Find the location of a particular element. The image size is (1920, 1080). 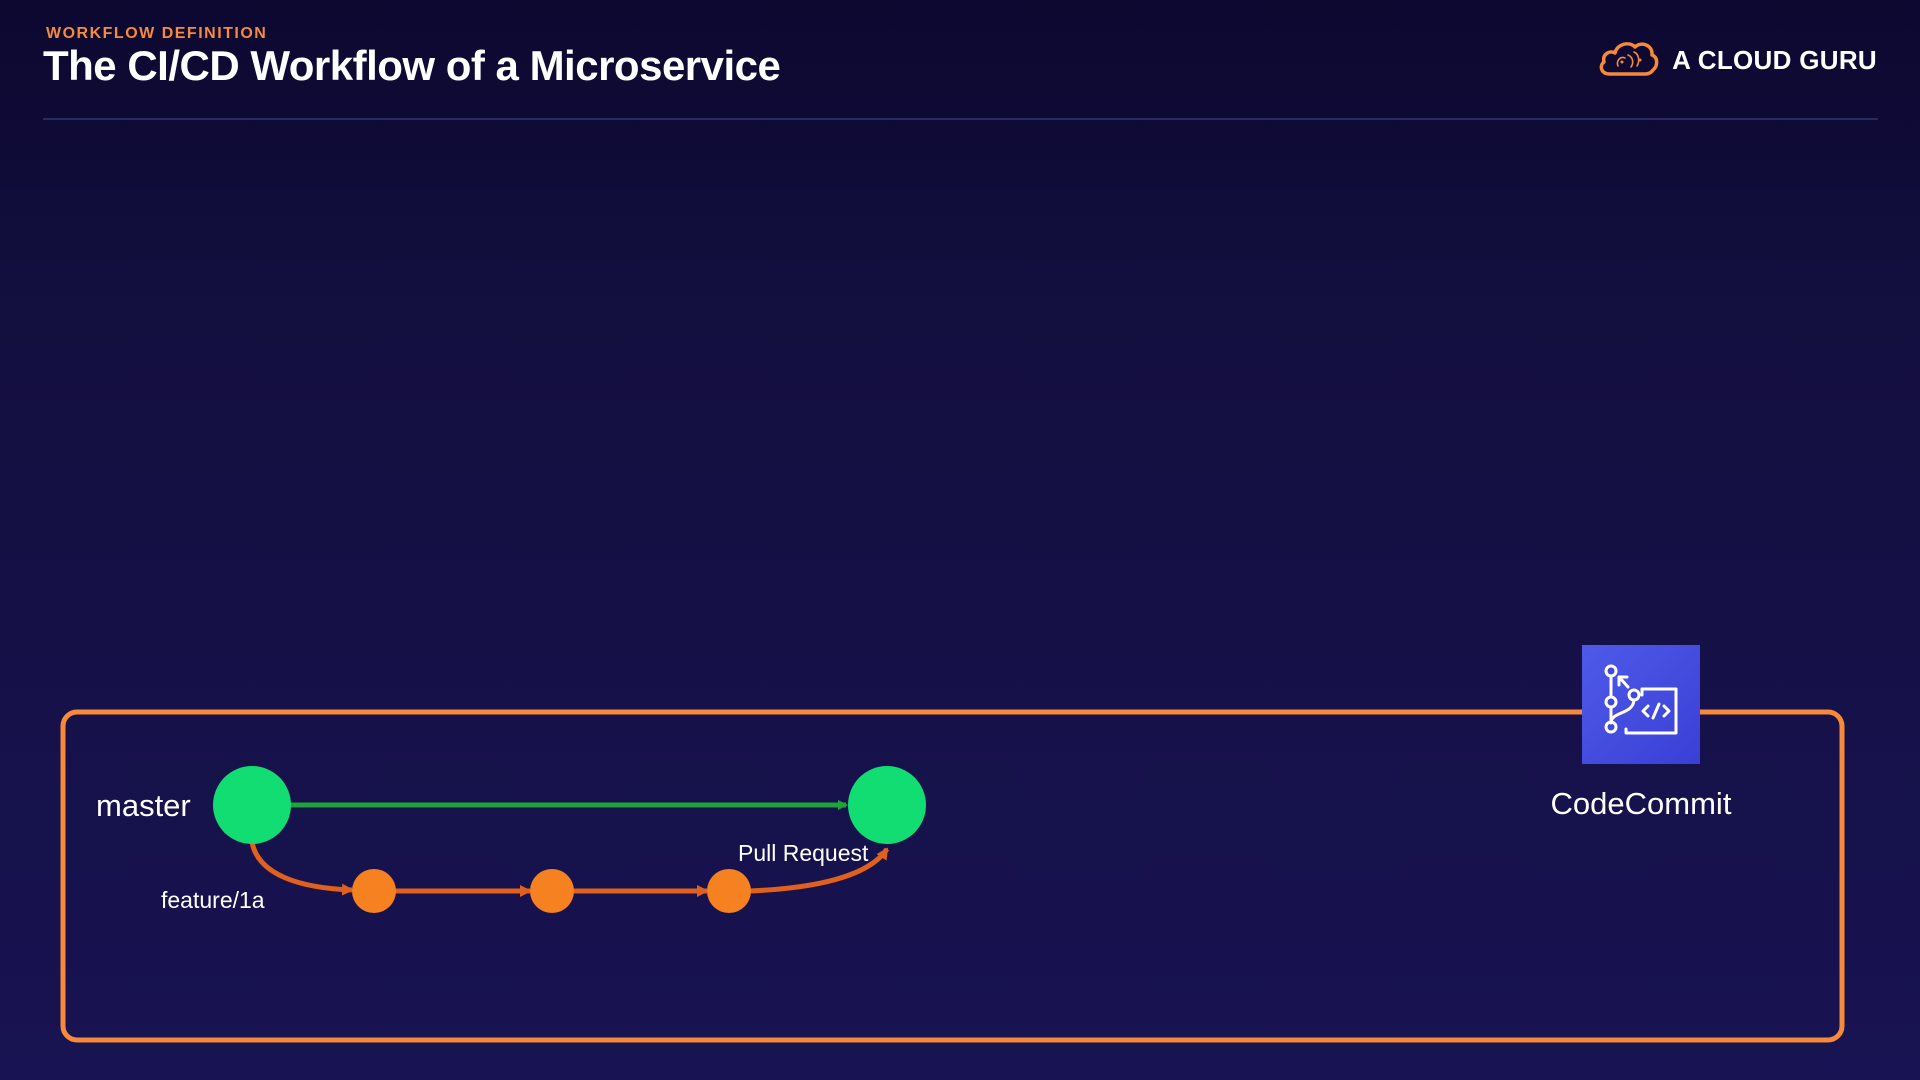

codecommit-tile is located at coordinates (1641, 704).